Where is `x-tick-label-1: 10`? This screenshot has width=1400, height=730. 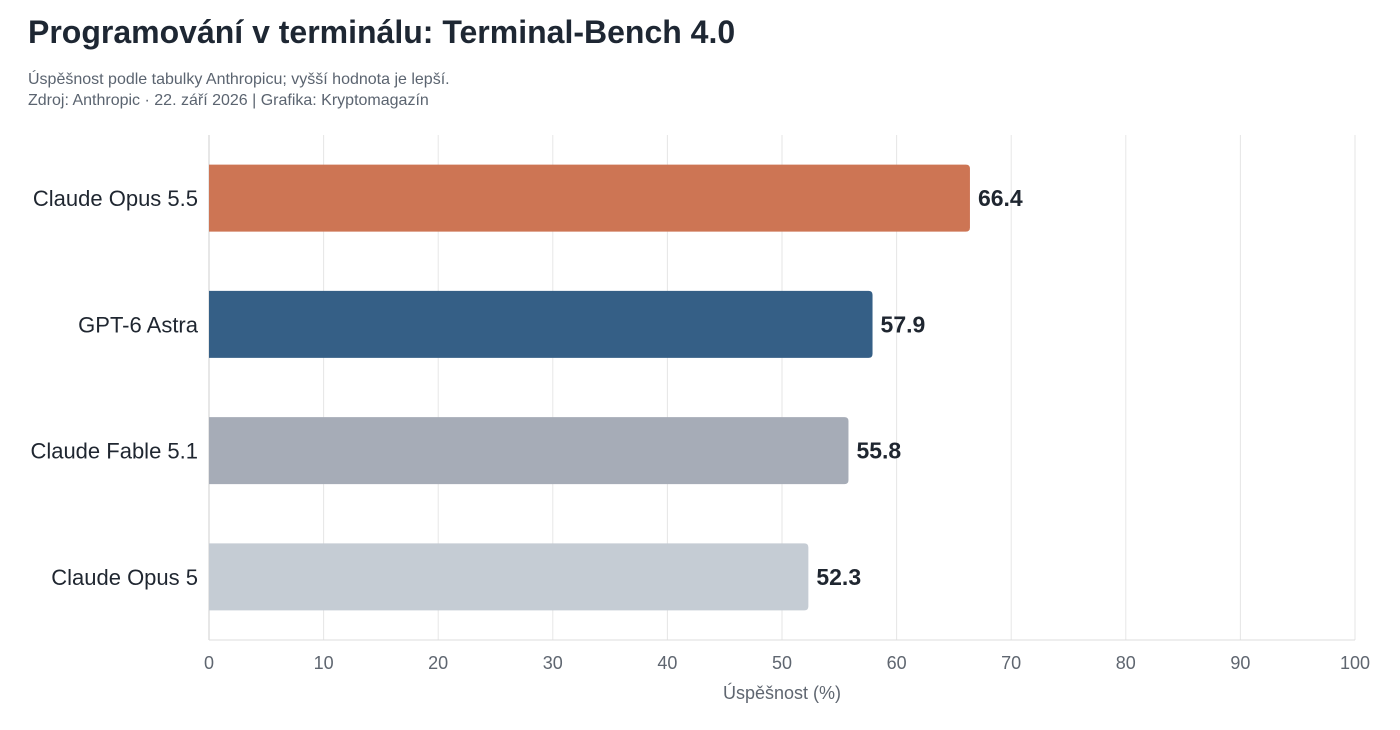
x-tick-label-1: 10 is located at coordinates (324, 663).